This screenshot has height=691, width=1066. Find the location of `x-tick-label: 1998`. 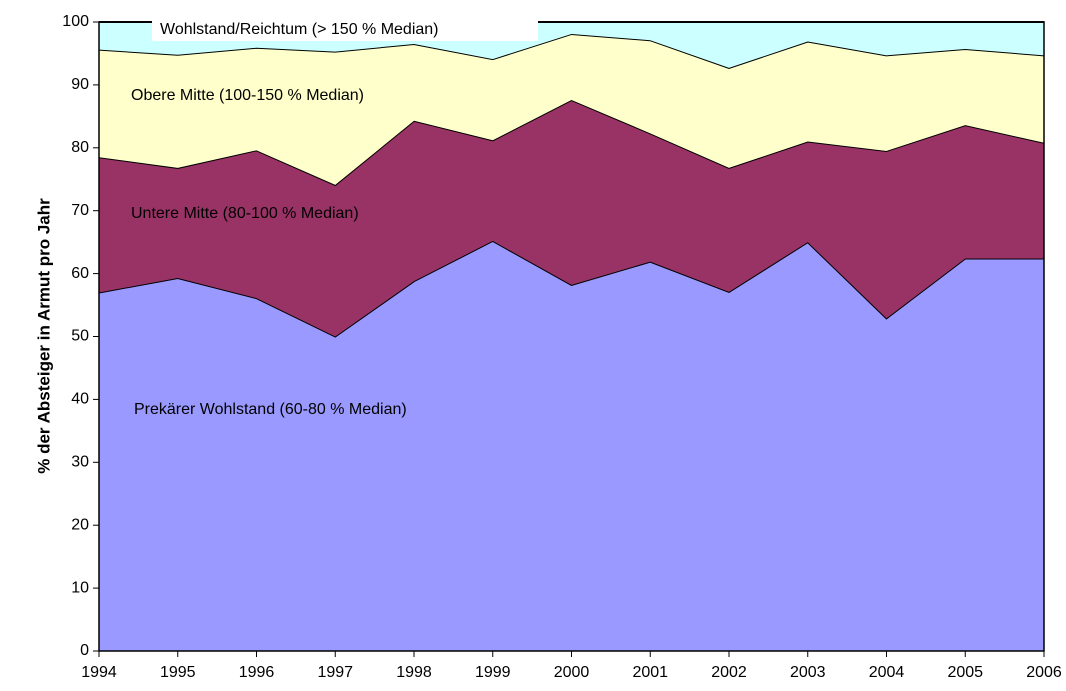

x-tick-label: 1998 is located at coordinates (414, 672).